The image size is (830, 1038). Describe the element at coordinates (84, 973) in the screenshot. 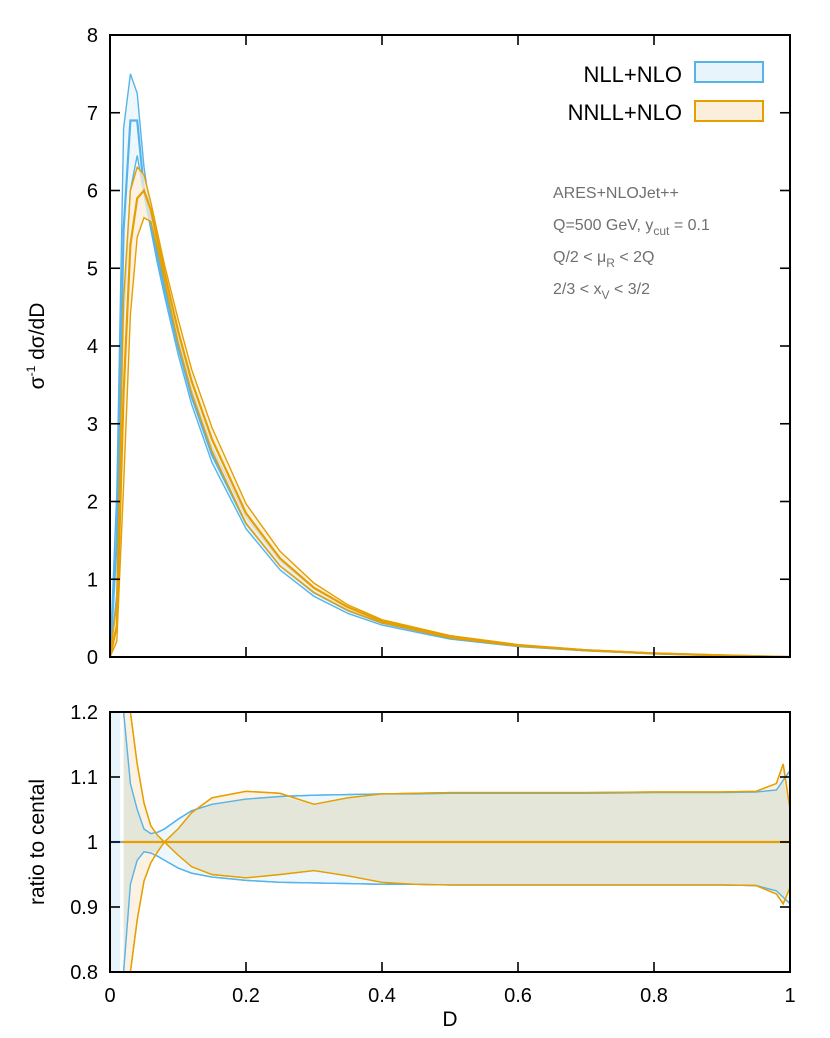

I see `ratio-ytick-label: 0.8` at that location.